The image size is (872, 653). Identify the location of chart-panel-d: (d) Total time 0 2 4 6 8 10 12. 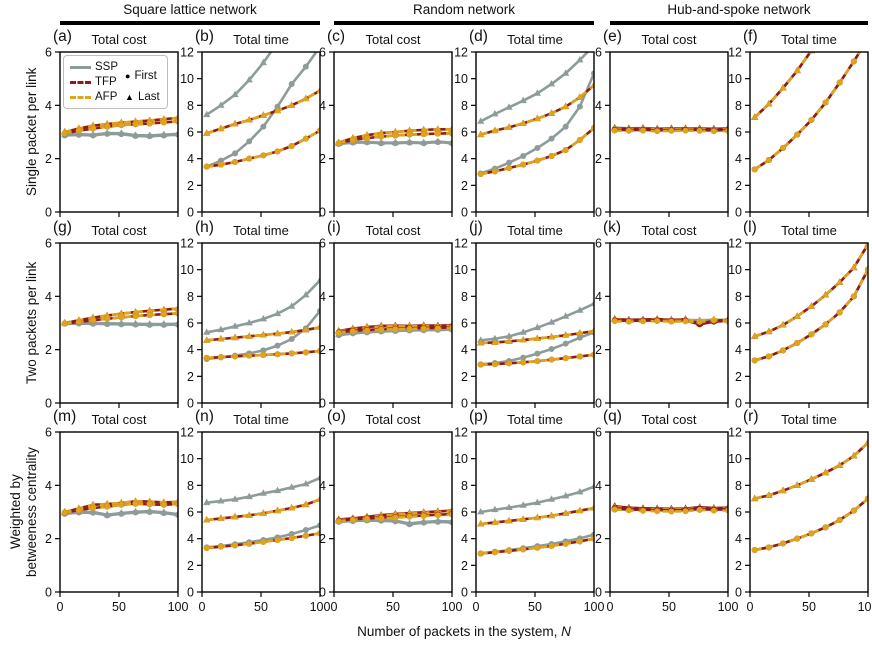
(531, 136).